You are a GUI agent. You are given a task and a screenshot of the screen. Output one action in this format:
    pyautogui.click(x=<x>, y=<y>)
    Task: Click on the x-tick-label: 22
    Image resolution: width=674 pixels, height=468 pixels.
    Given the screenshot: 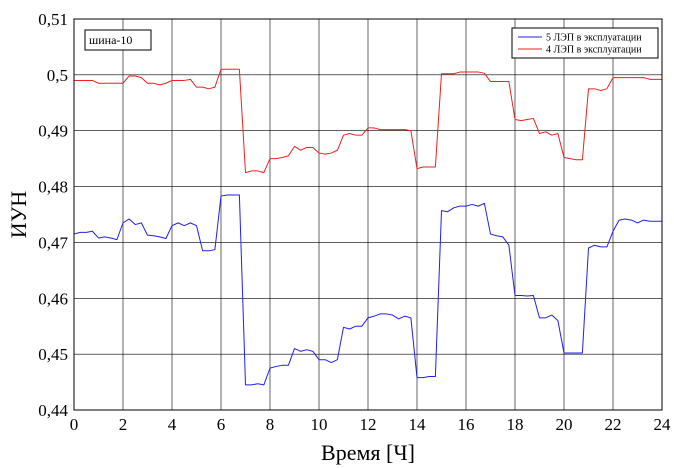 What is the action you would take?
    pyautogui.click(x=613, y=424)
    